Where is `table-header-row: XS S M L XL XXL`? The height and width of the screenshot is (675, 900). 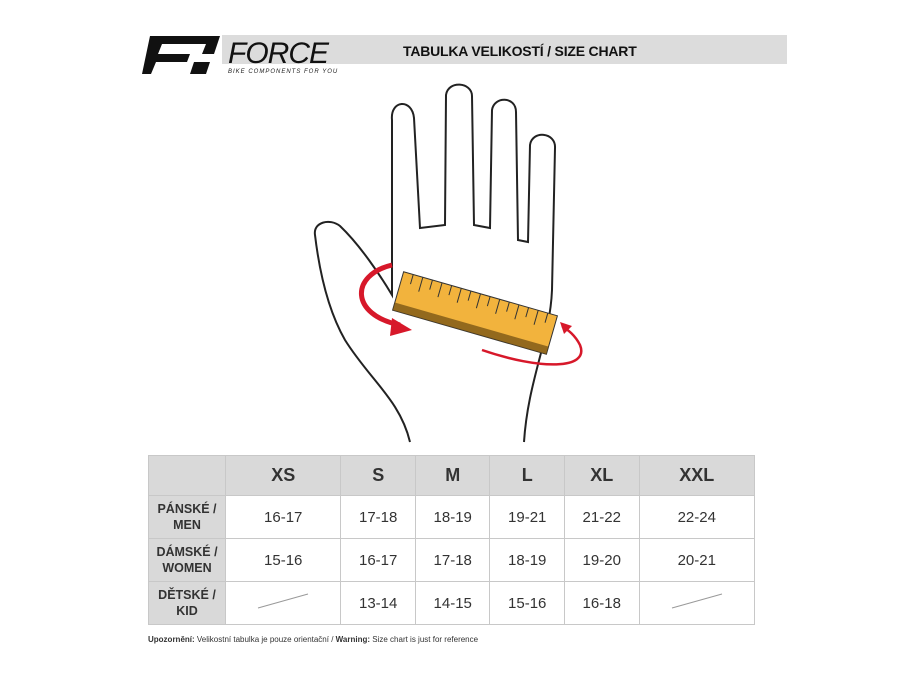 table-header-row: XS S M L XL XXL is located at coordinates (451, 475).